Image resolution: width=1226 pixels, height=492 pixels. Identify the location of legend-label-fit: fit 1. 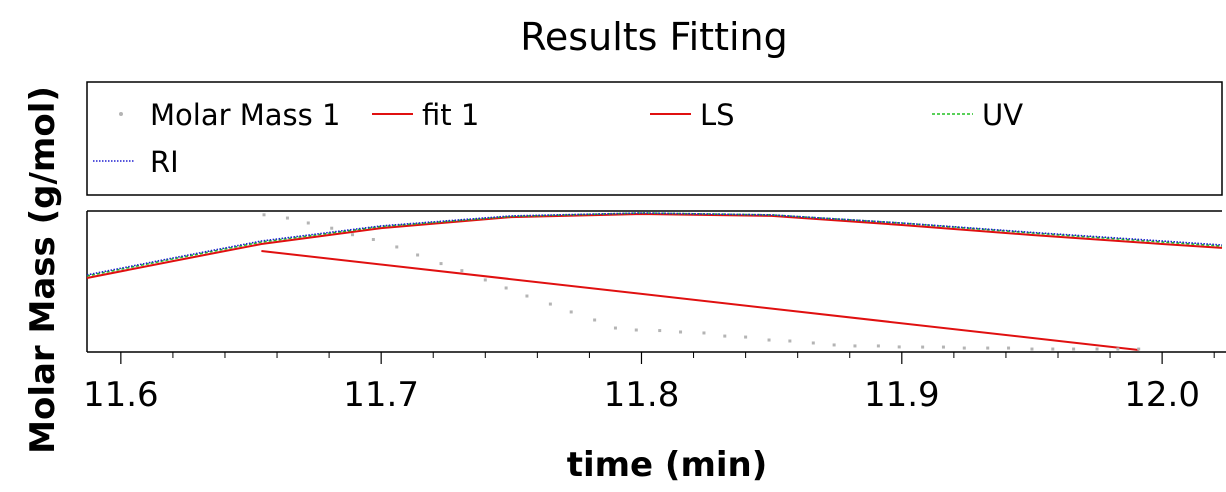
(450, 115).